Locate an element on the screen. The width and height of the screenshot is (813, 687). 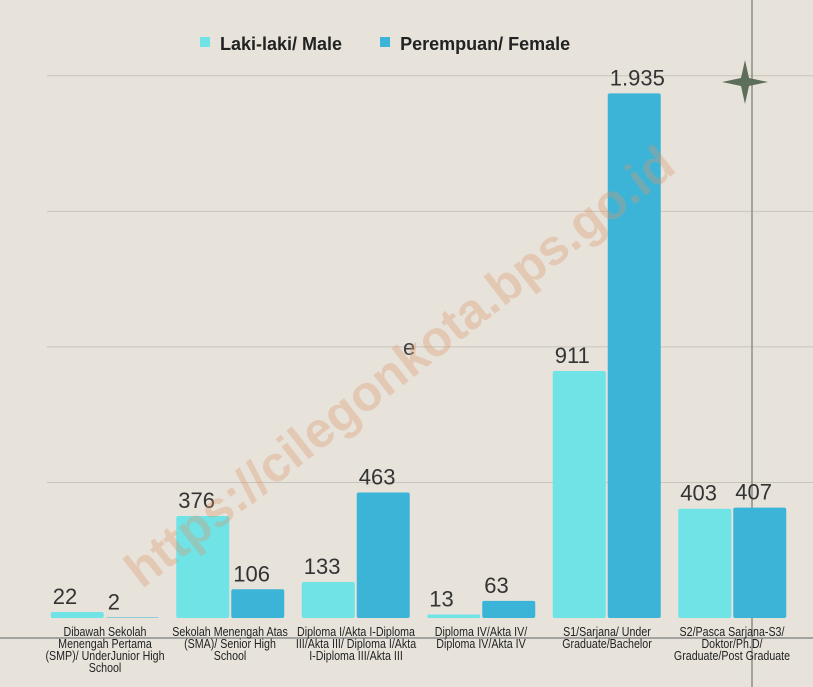
x-tick-label: Diploma IV/Akta IV/ Diploma IV/Akta IV is located at coordinates (481, 637).